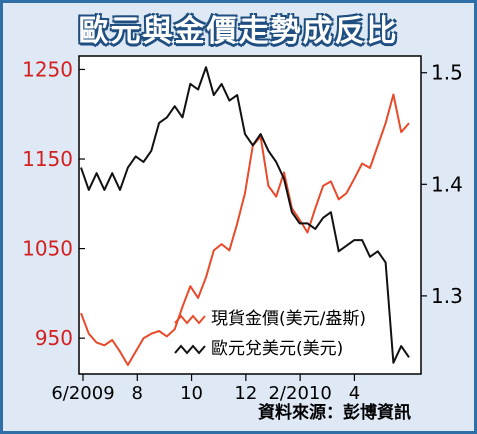  I want to click on source-note: 資料來源：彭博資訊, so click(334, 412).